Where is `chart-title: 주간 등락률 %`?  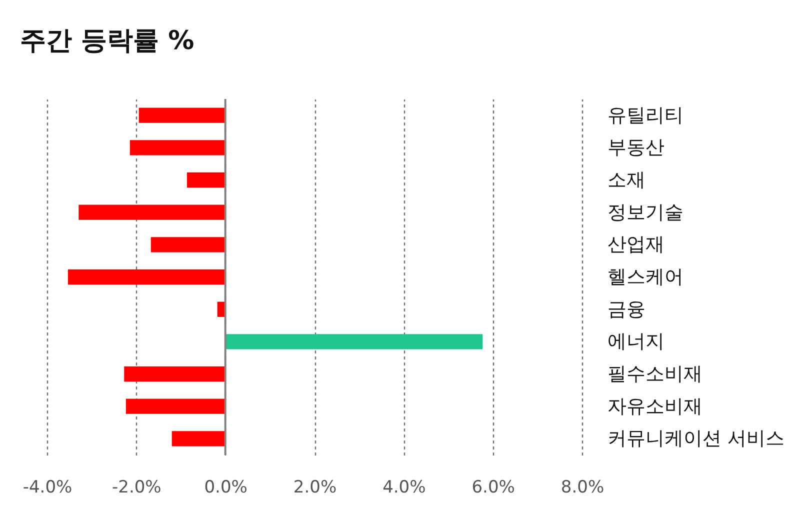 chart-title: 주간 등락률 % is located at coordinates (107, 41).